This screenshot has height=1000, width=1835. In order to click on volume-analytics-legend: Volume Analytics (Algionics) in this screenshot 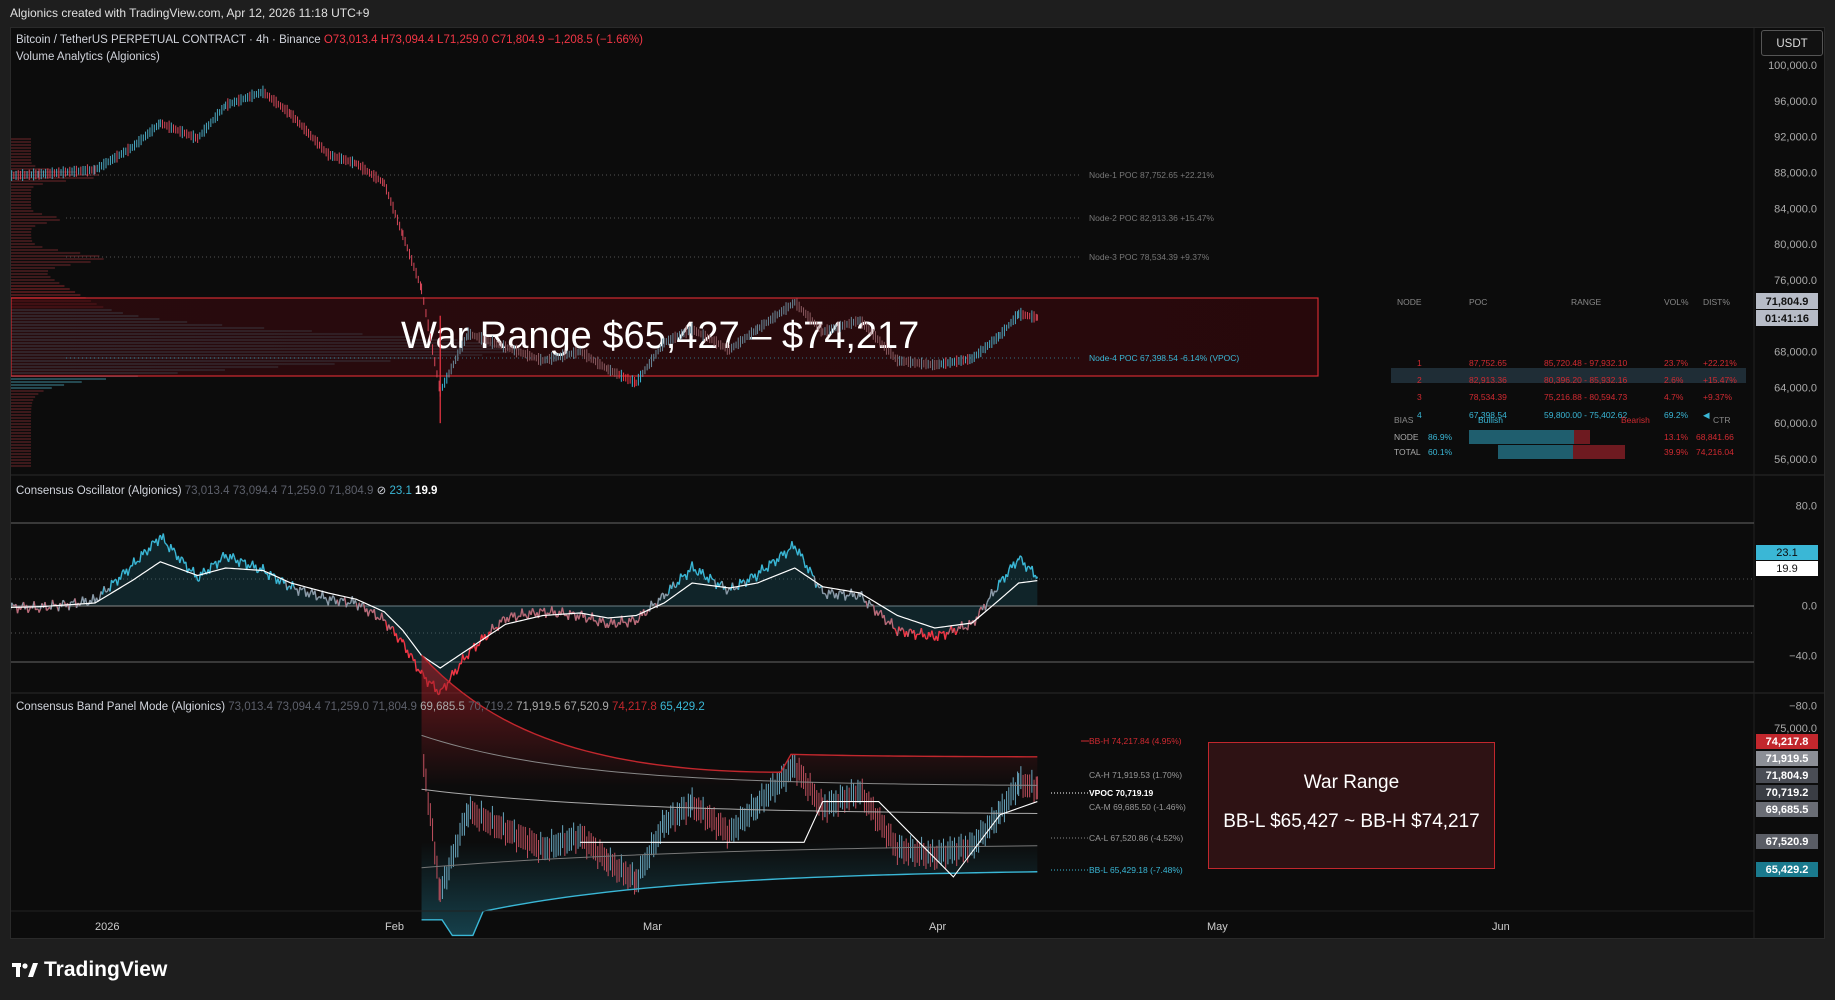, I will do `click(88, 57)`.